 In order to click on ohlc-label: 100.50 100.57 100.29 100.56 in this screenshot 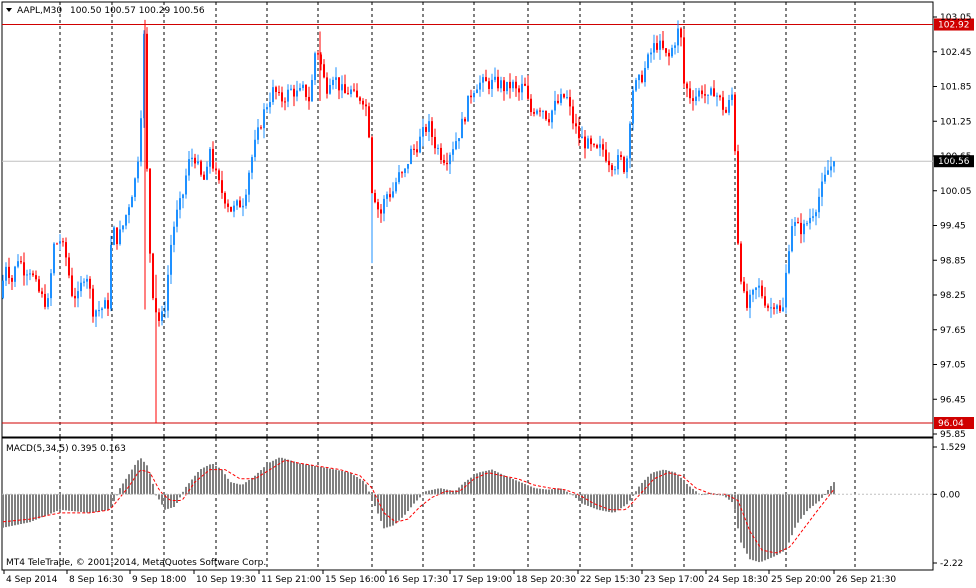, I will do `click(137, 11)`.